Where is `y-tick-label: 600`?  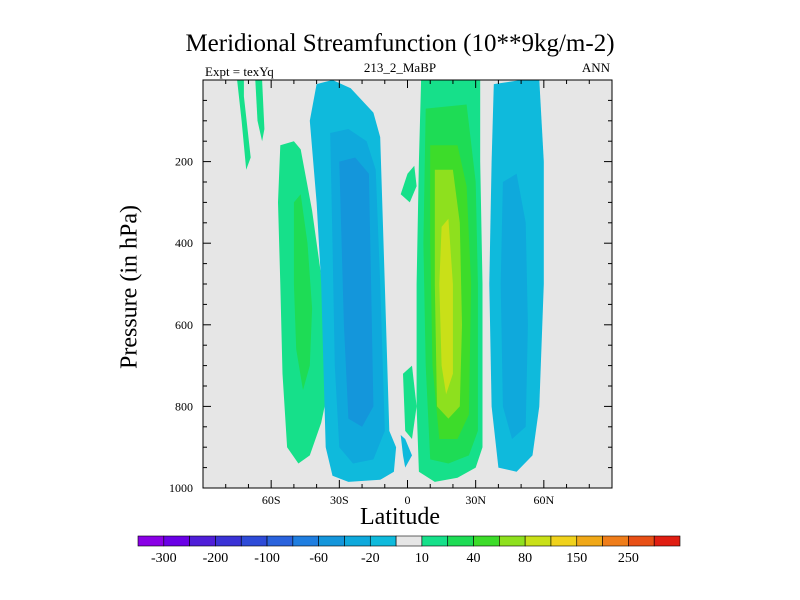
y-tick-label: 600 is located at coordinates (184, 325).